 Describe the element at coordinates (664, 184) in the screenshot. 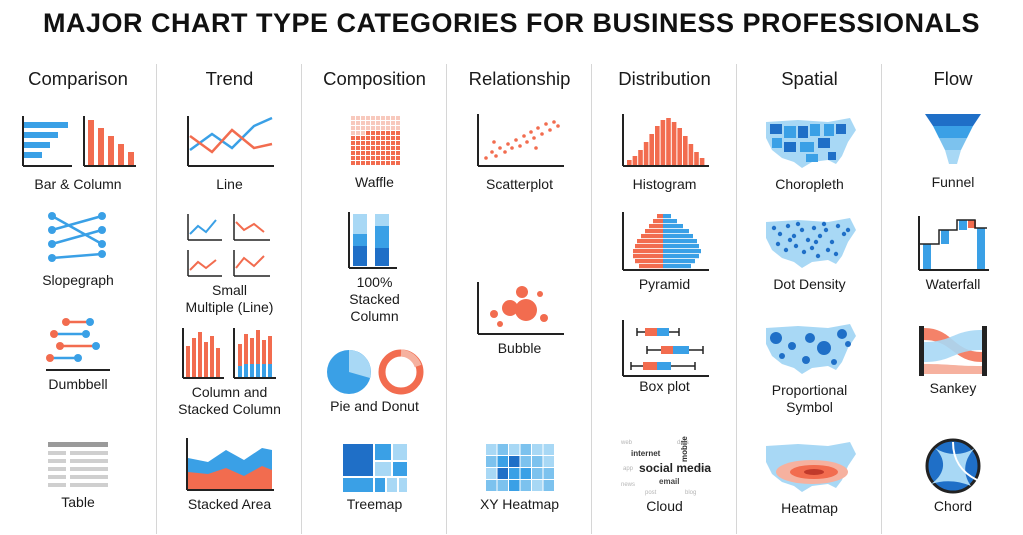

I see `chart-label: Histogram` at that location.